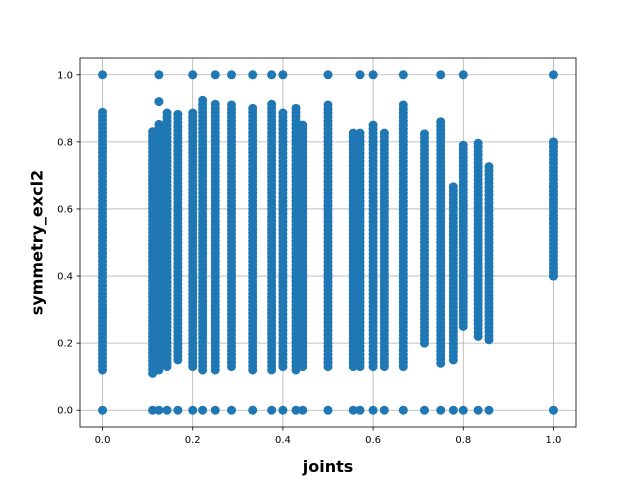 The image size is (640, 480). Describe the element at coordinates (463, 440) in the screenshot. I see `x-tick-label: 0.8` at that location.